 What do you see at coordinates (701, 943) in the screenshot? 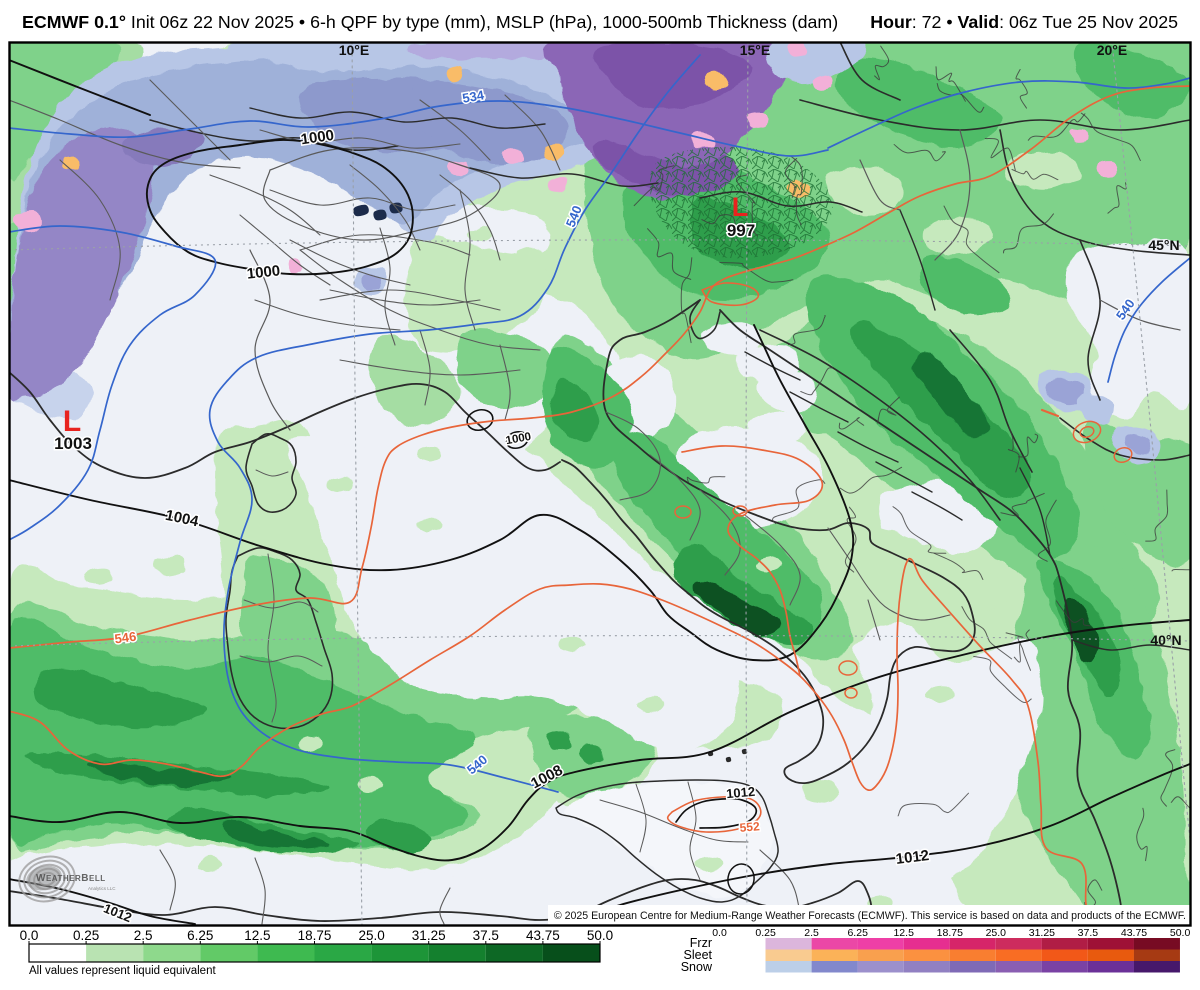
I see `svg-text: Frzr` at bounding box center [701, 943].